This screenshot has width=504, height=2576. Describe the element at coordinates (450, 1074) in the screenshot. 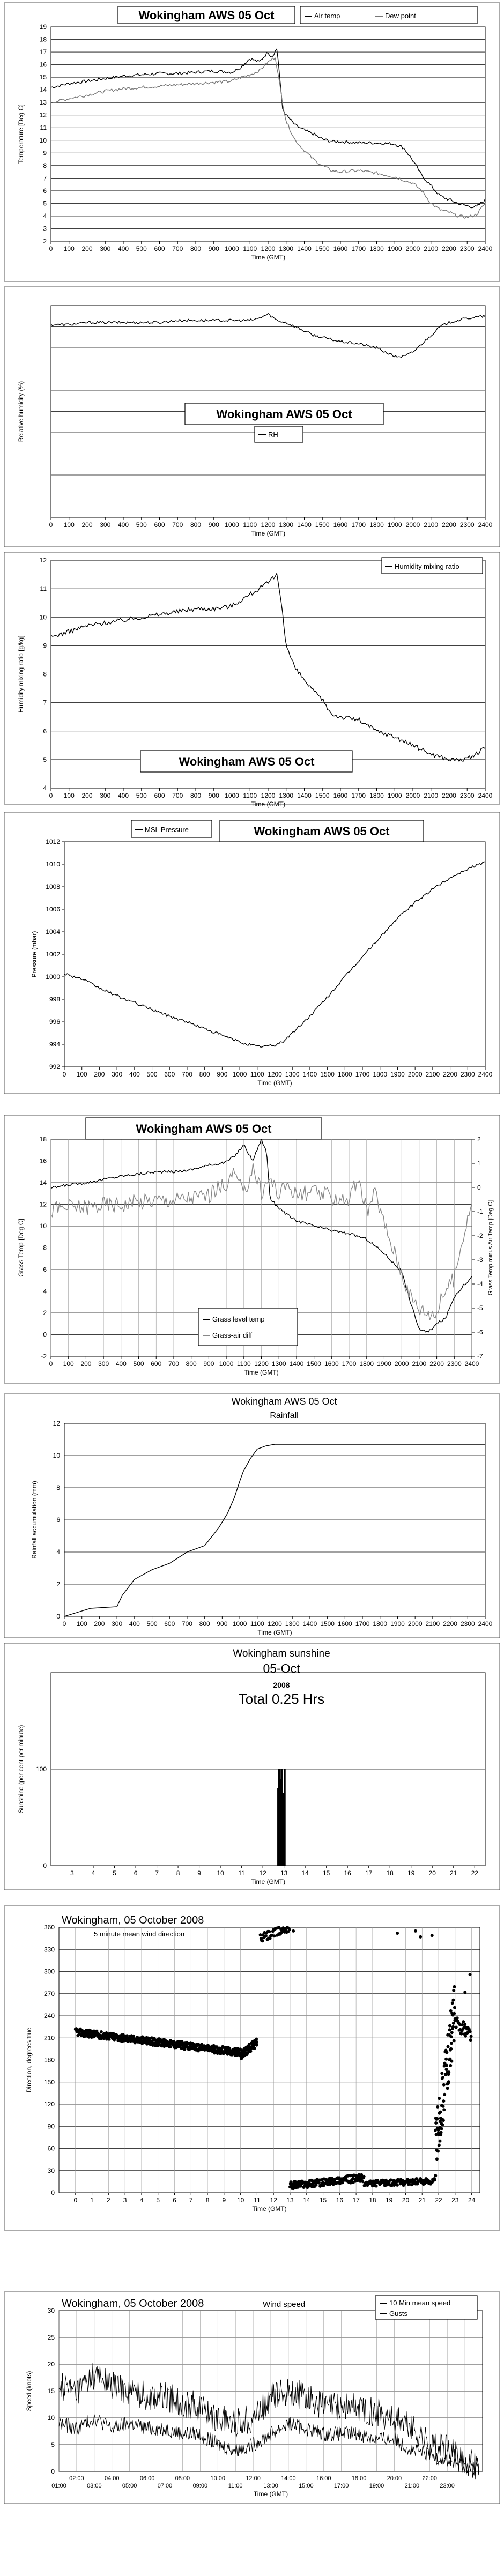

I see `x-tick-label: 2200` at that location.